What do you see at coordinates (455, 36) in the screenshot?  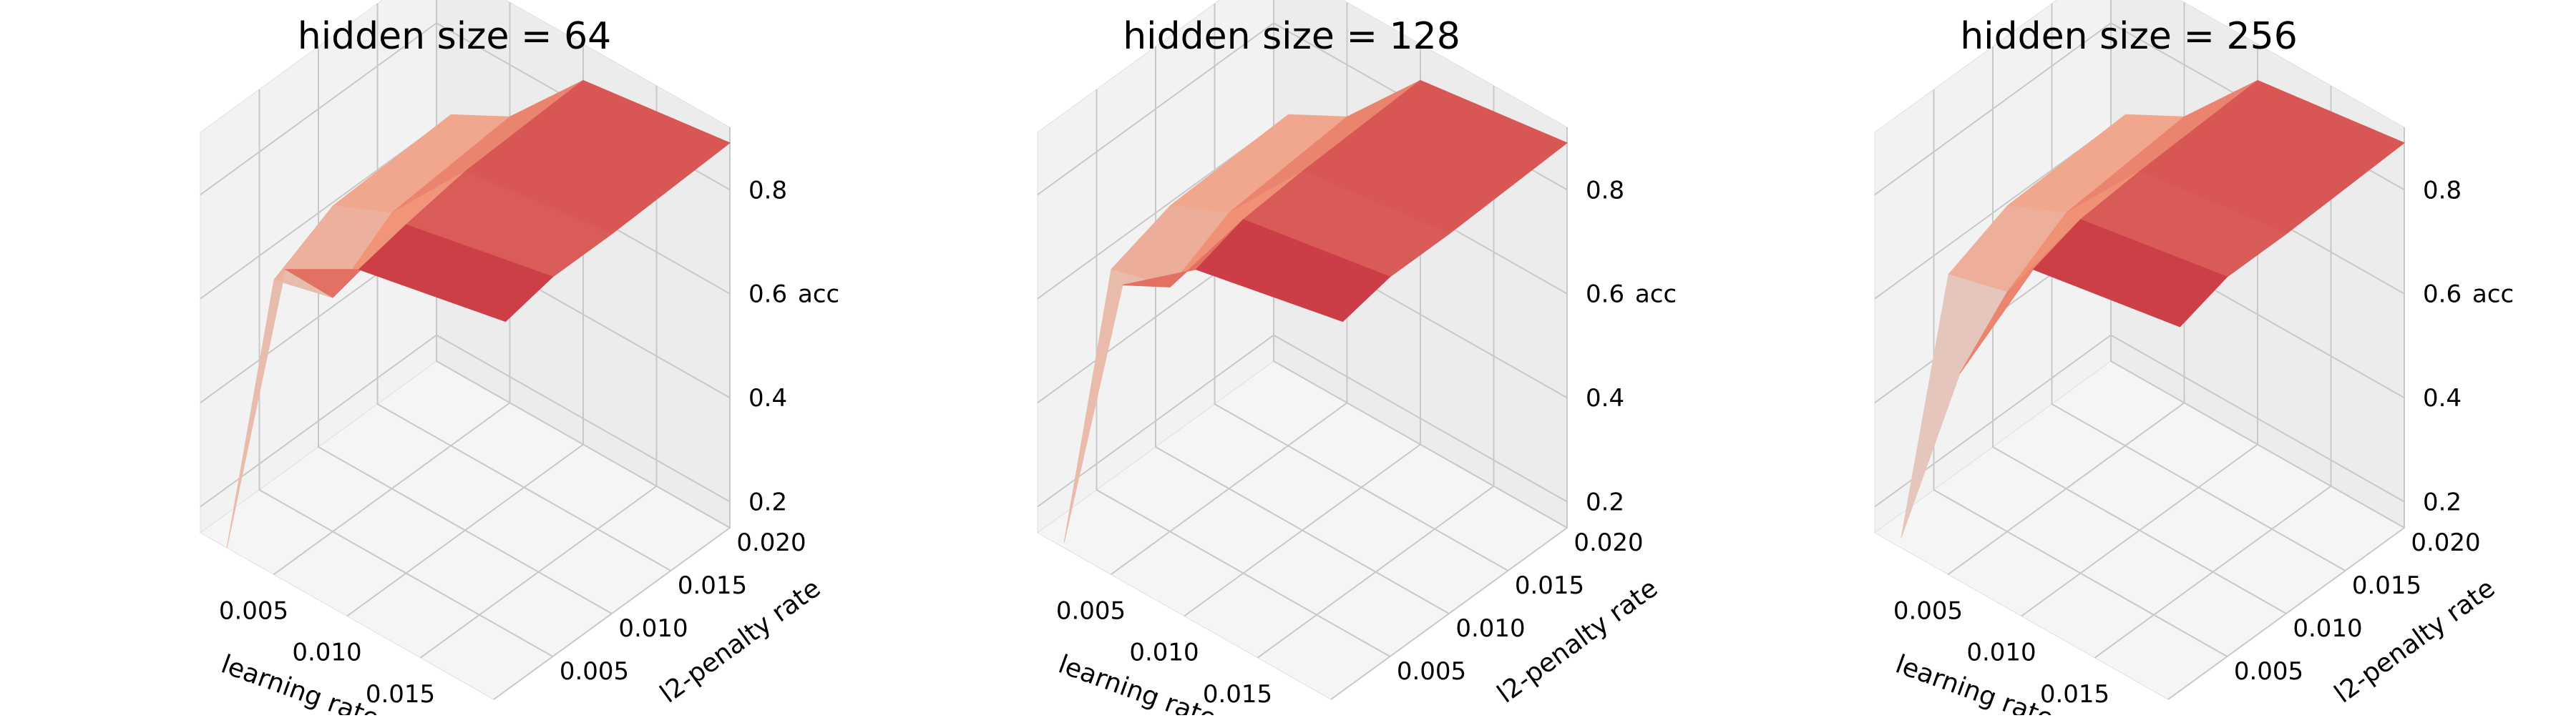 I see `chart-title: hidden size = 64` at bounding box center [455, 36].